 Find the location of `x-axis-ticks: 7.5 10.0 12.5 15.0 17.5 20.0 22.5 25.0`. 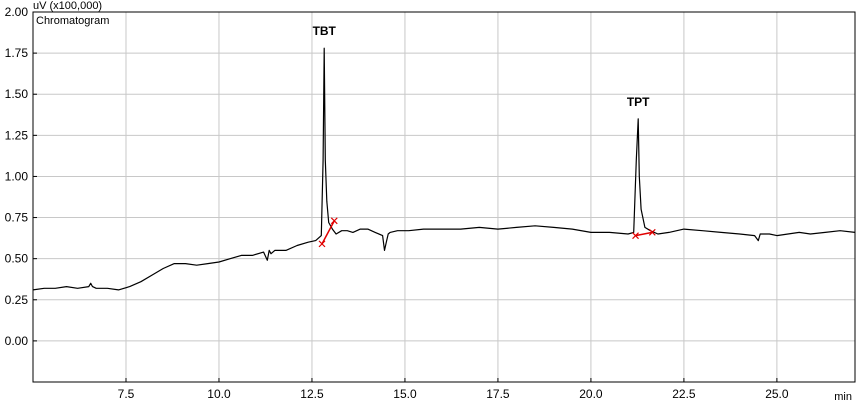

x-axis-ticks: 7.5 10.0 12.5 15.0 17.5 20.0 22.5 25.0 is located at coordinates (453, 389).